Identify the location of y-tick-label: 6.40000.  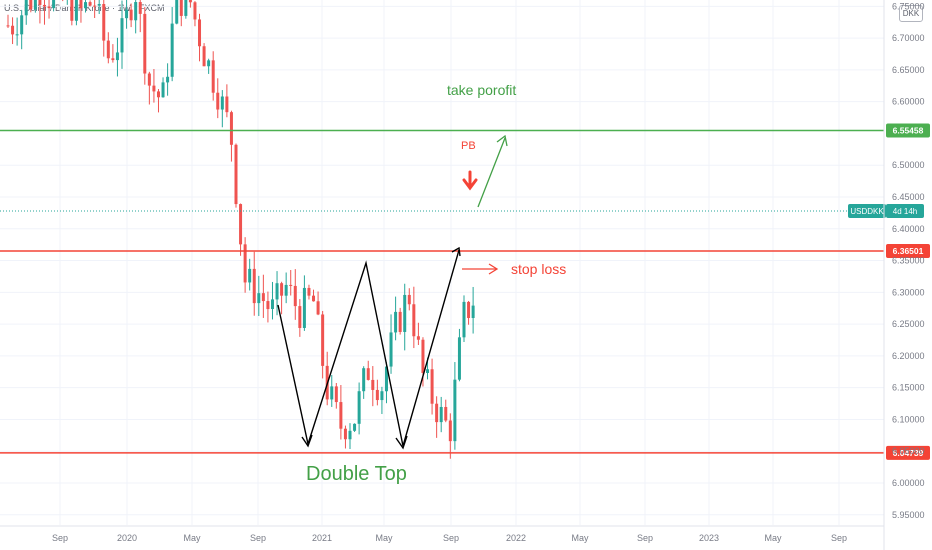
(908, 229).